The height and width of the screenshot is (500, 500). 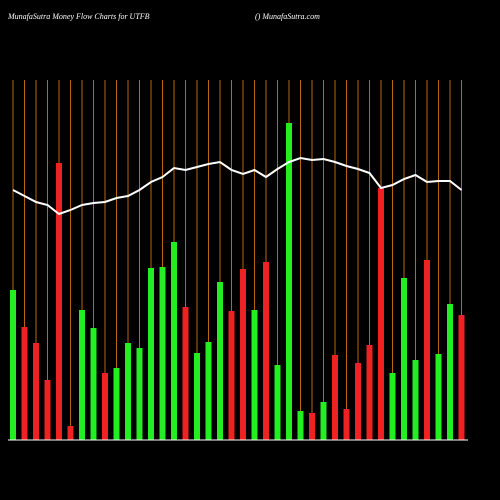 What do you see at coordinates (237, 186) in the screenshot?
I see `money-flow-line` at bounding box center [237, 186].